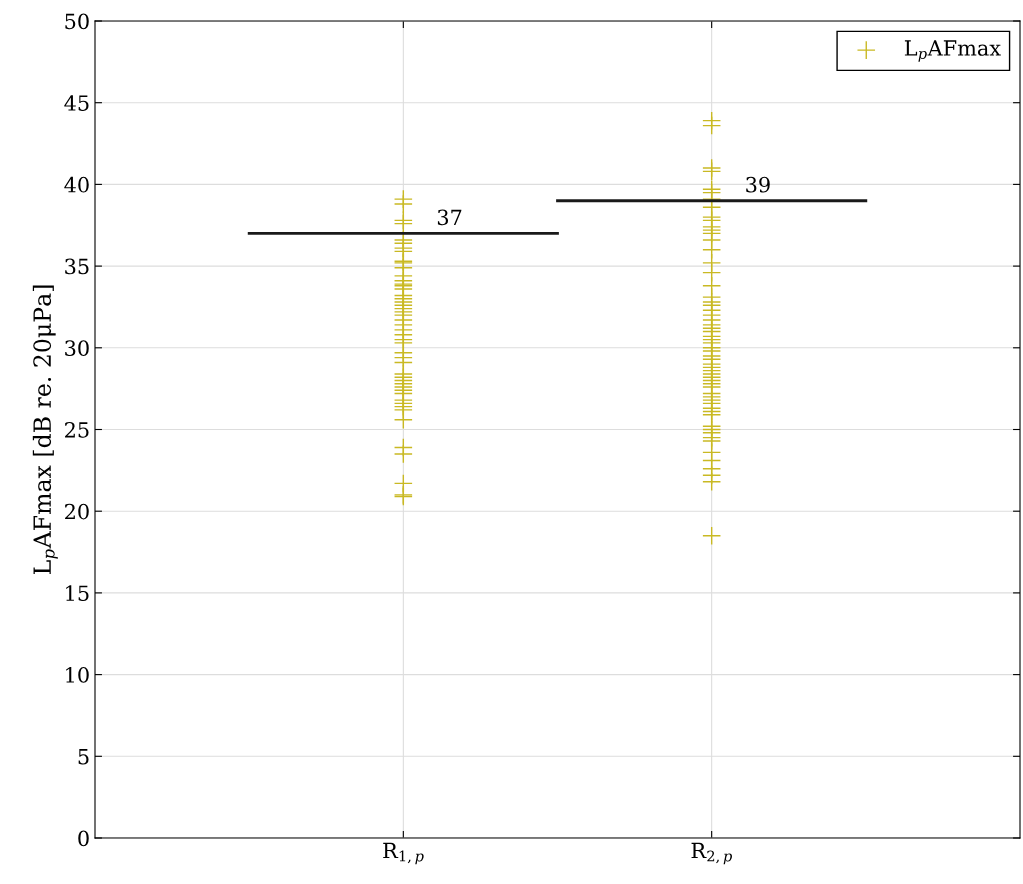 This screenshot has width=1023, height=884. Describe the element at coordinates (77, 348) in the screenshot. I see `y-tick-label: 30` at that location.